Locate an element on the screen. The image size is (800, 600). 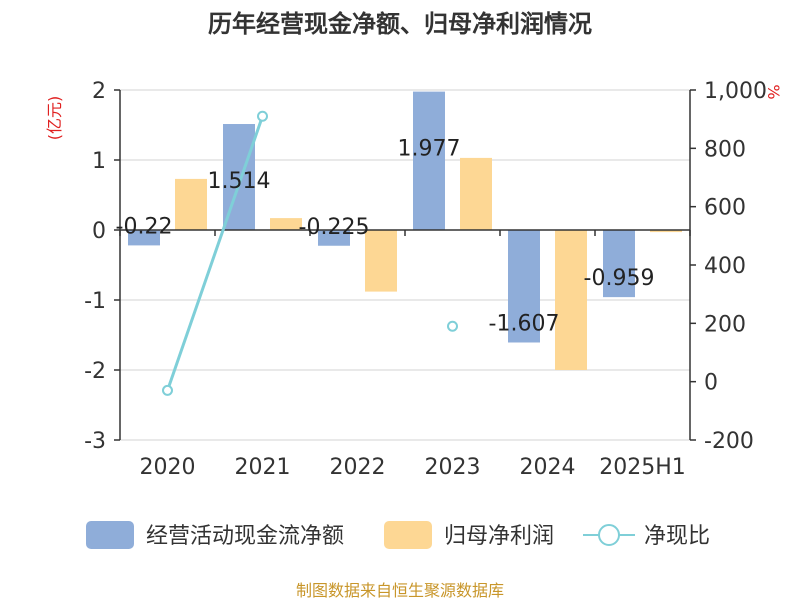
legend-marker-ratio is located at coordinates (609, 535).